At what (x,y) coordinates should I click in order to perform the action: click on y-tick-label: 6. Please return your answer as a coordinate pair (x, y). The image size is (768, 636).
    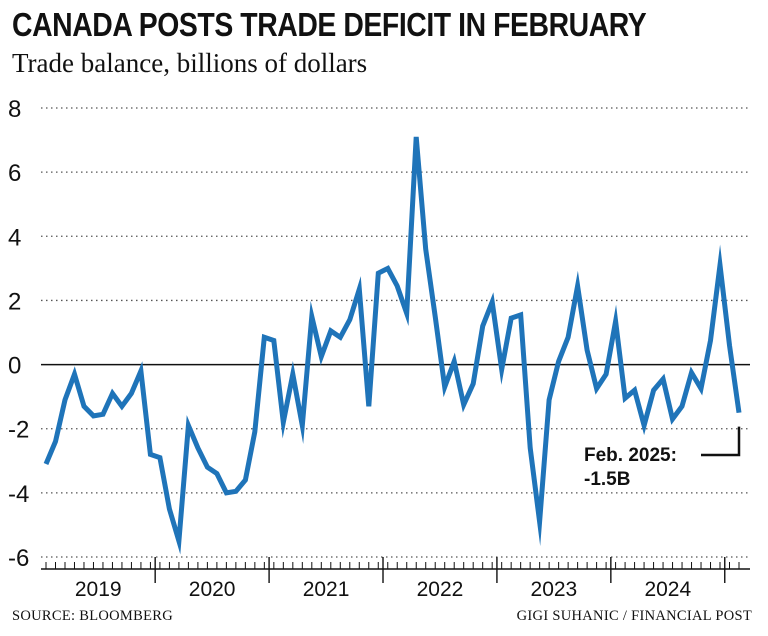
    Looking at the image, I should click on (14, 173).